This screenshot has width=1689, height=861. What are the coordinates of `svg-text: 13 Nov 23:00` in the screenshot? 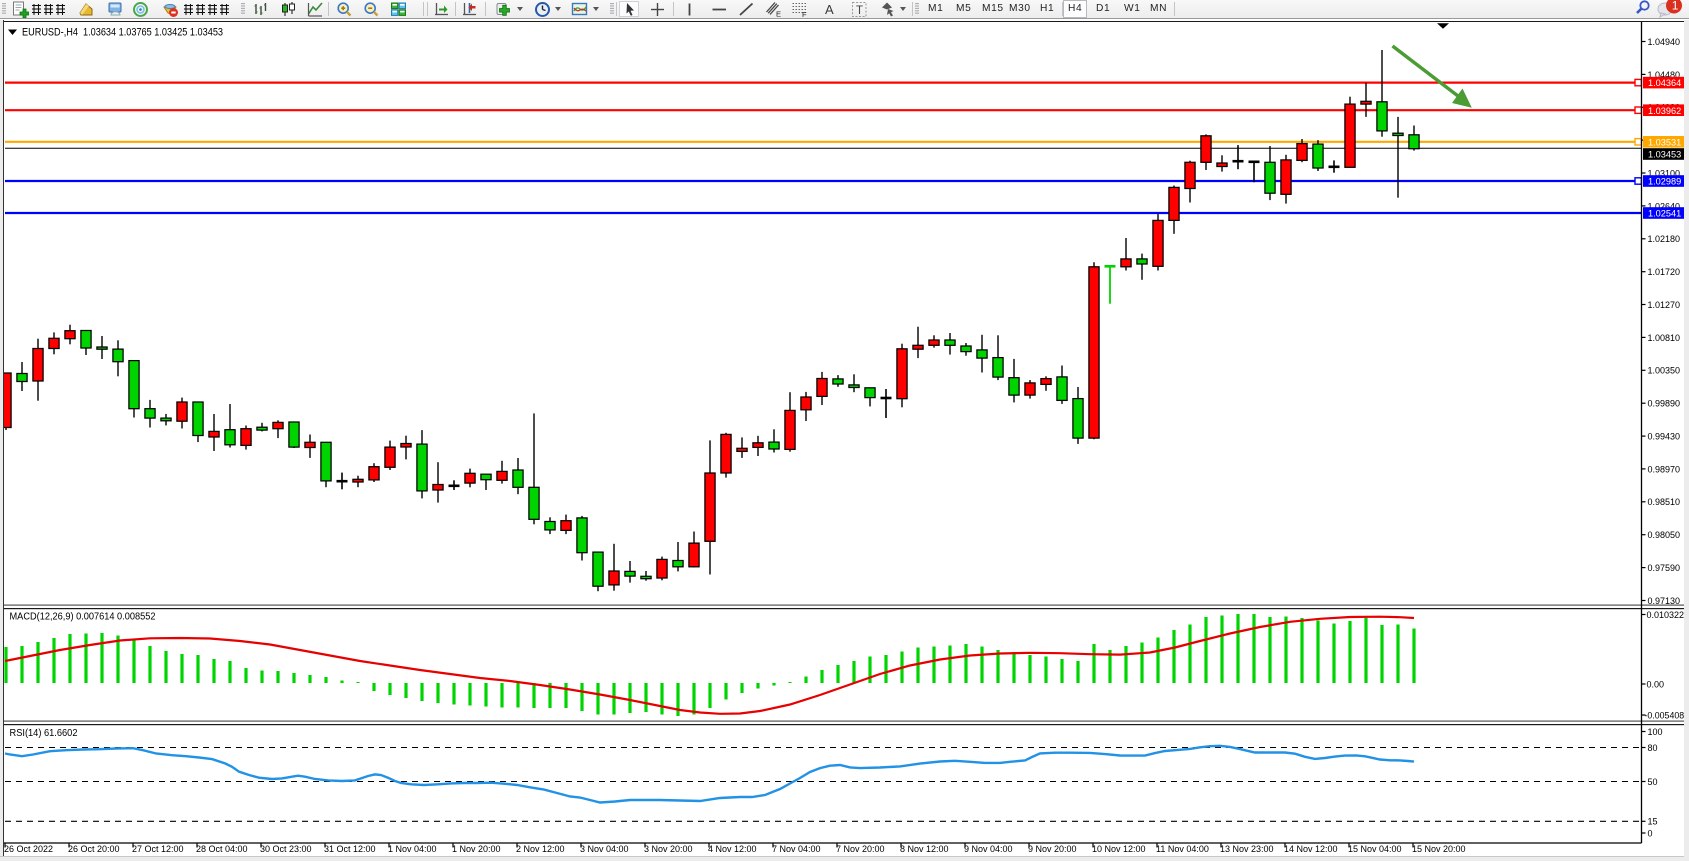 It's located at (1247, 849).